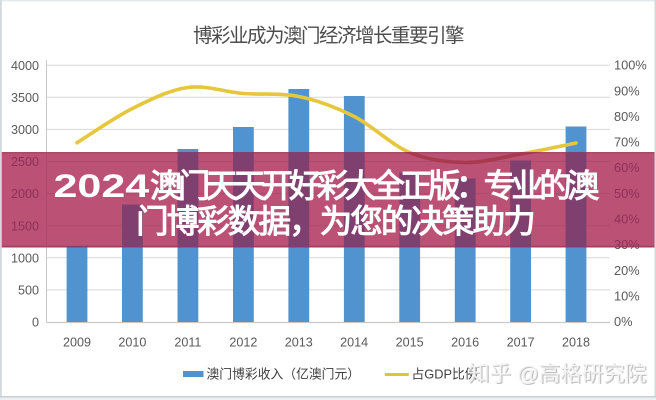  Describe the element at coordinates (77, 343) in the screenshot. I see `svg-text: 2009` at that location.